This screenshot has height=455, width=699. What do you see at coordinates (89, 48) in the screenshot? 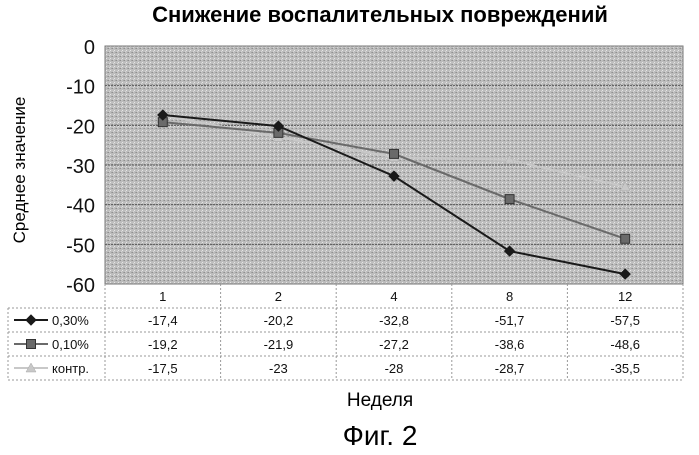
I see `y-tick-label: 0` at bounding box center [89, 48].